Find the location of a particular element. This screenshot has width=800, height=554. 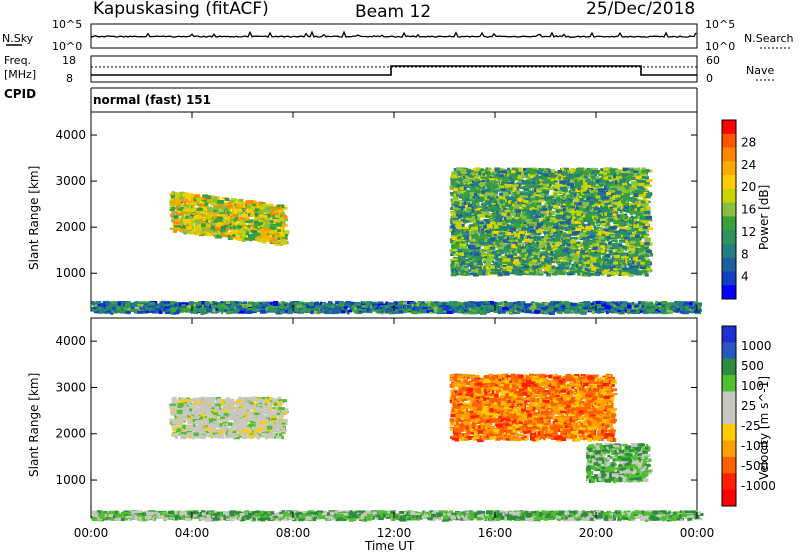

nave-tick-bottom: 0 is located at coordinates (709, 78).